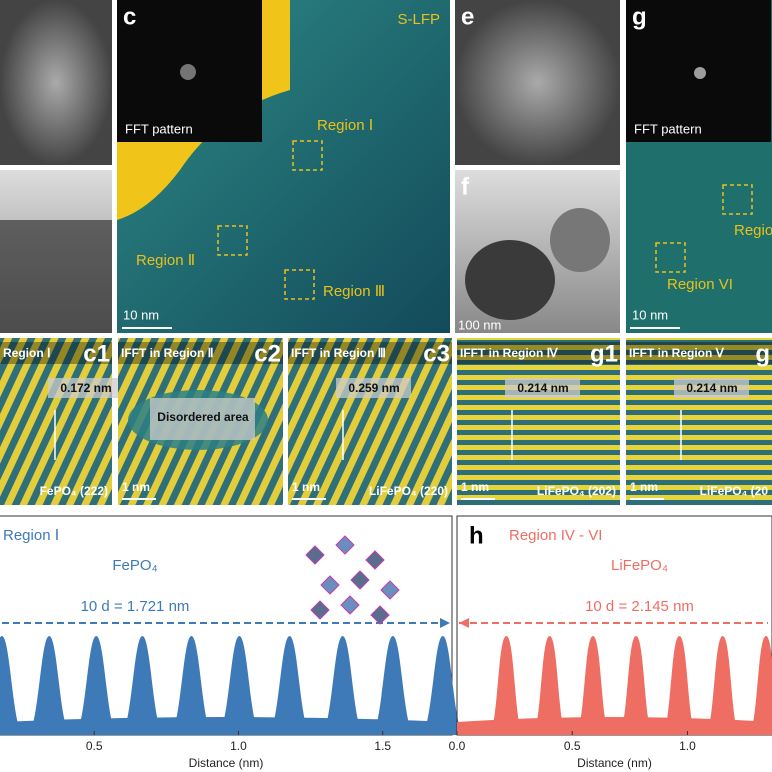 Image resolution: width=772 pixels, height=772 pixels. What do you see at coordinates (509, 353) in the screenshot?
I see `panel-title: IFFT in Region Ⅳ` at bounding box center [509, 353].